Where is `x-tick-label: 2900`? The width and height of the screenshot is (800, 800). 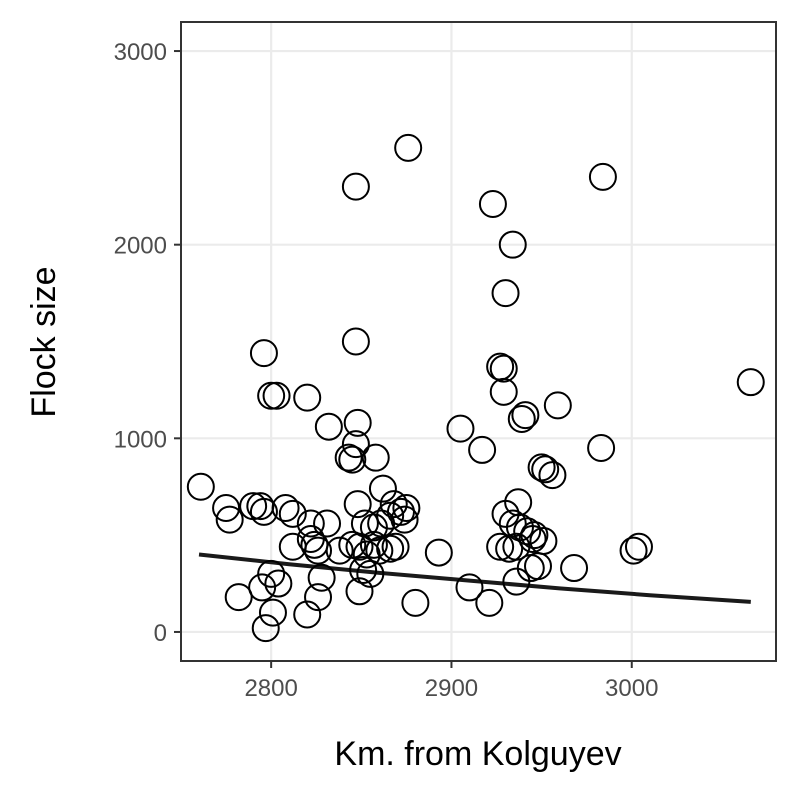 x-tick-label: 2900 is located at coordinates (451, 688).